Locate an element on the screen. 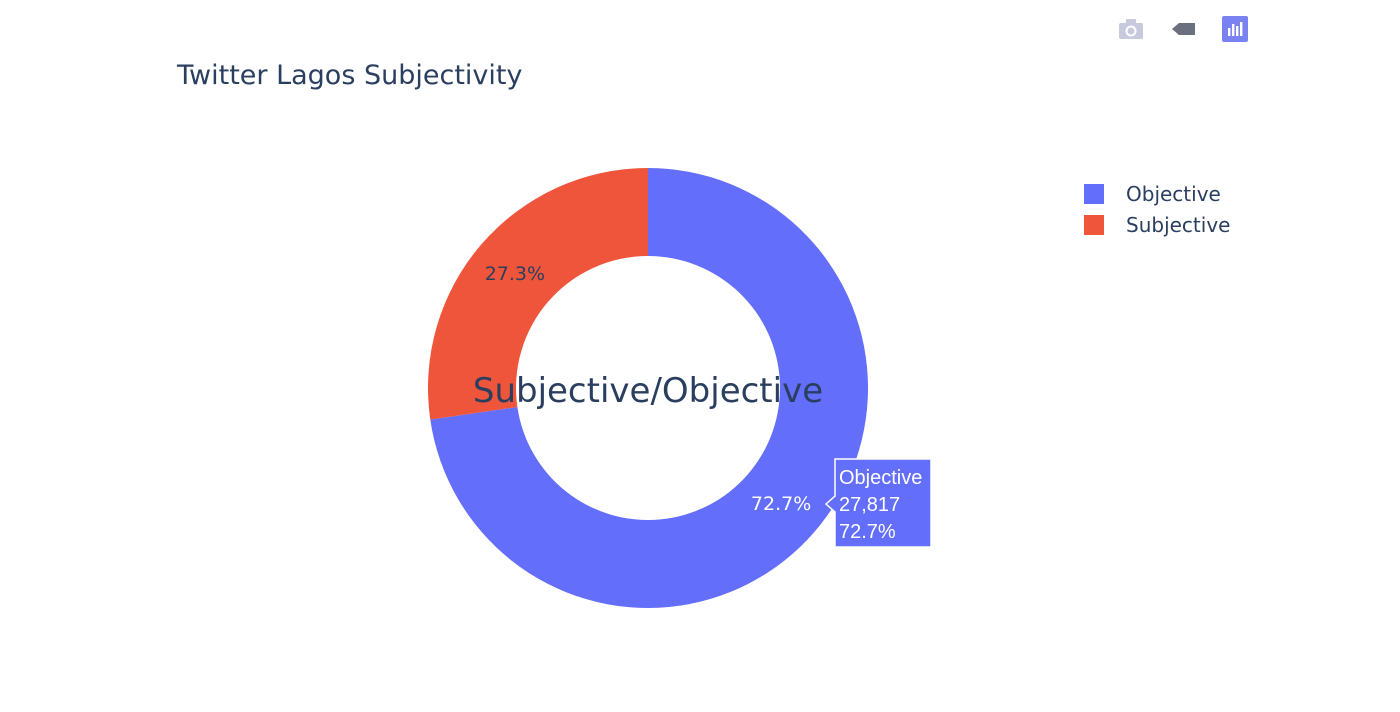 The image size is (1400, 712). hover-label: Objective is located at coordinates (880, 478).